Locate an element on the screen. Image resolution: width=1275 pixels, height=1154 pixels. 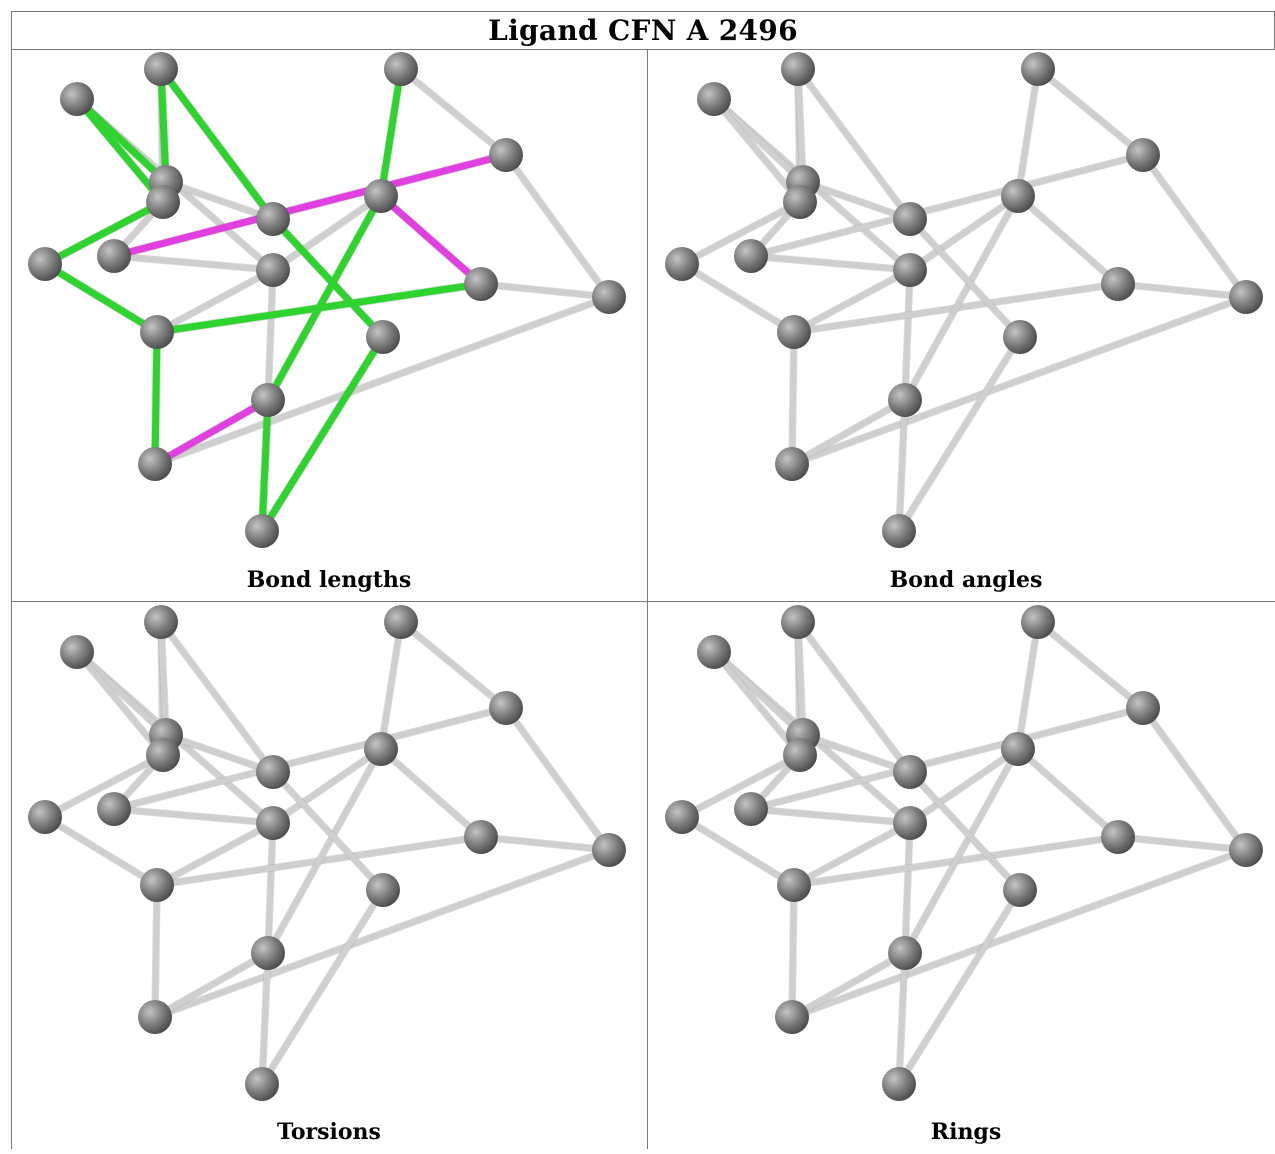
caption-bond-angles: Bond angles is located at coordinates (966, 580).